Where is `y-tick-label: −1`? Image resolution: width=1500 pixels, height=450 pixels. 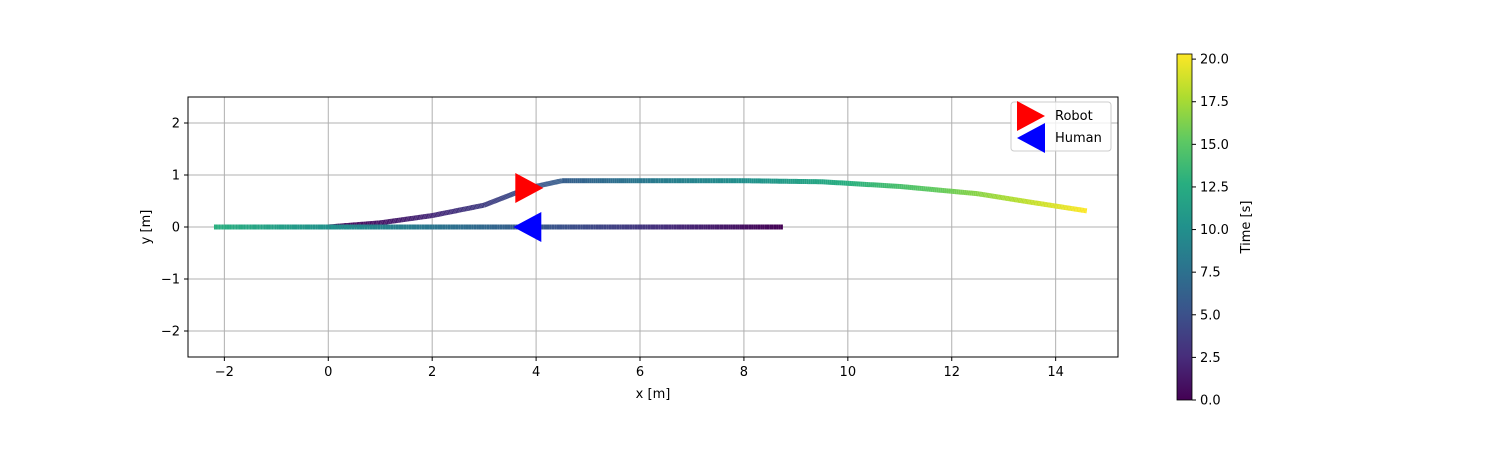
y-tick-label: −1 is located at coordinates (170, 280).